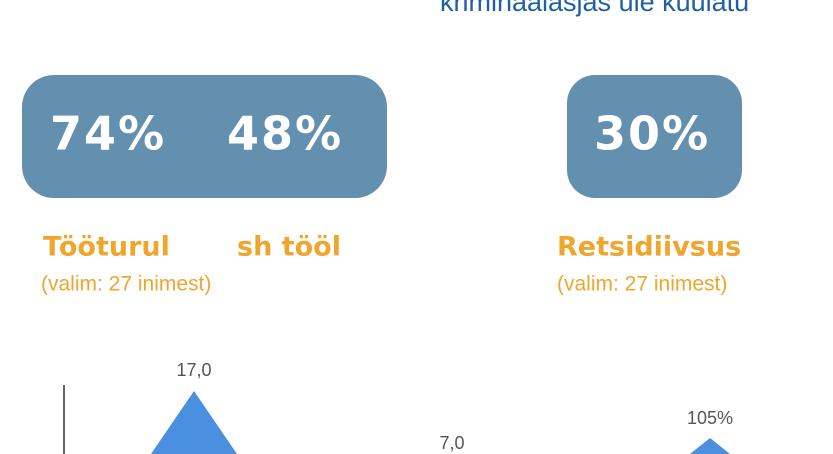  What do you see at coordinates (106, 247) in the screenshot?
I see `stat-label: Tööturul` at bounding box center [106, 247].